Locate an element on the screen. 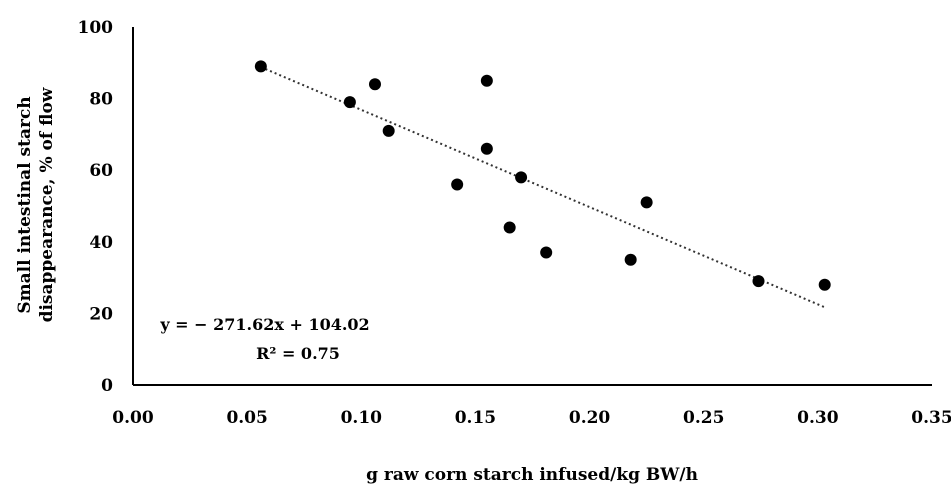 The width and height of the screenshot is (951, 489). x-tick-label: 0.30 is located at coordinates (818, 418).